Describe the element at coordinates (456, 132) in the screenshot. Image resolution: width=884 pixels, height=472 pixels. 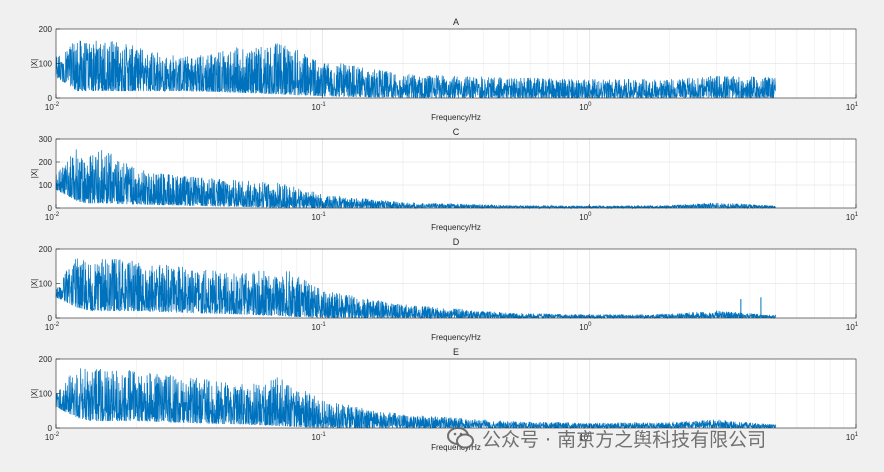
I see `chart-title: C` at that location.